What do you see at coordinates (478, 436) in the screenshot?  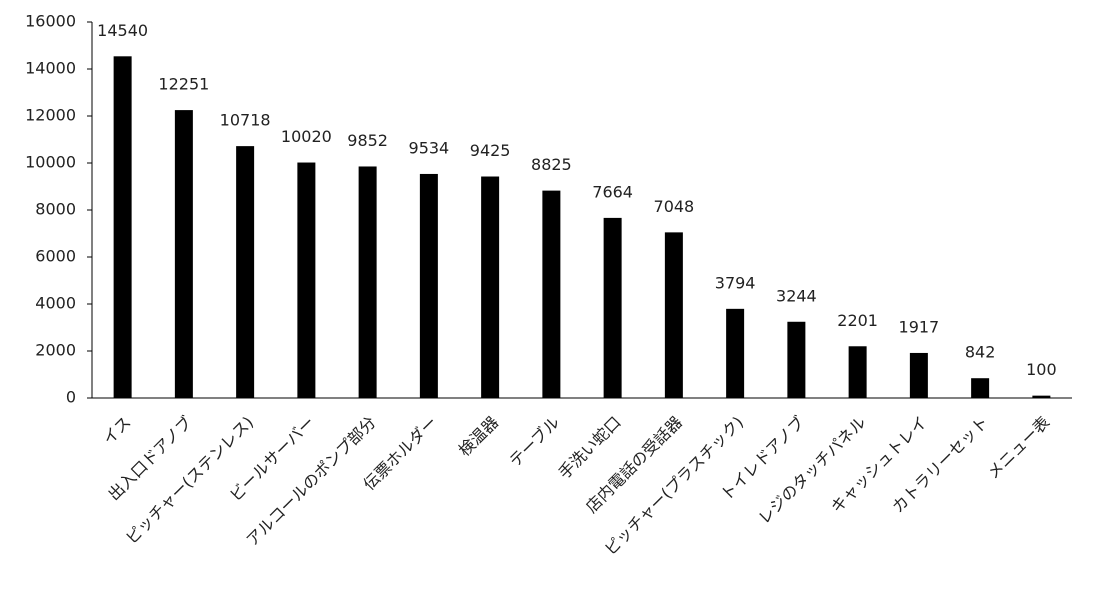 I see `x-tick-label: 検温器` at bounding box center [478, 436].